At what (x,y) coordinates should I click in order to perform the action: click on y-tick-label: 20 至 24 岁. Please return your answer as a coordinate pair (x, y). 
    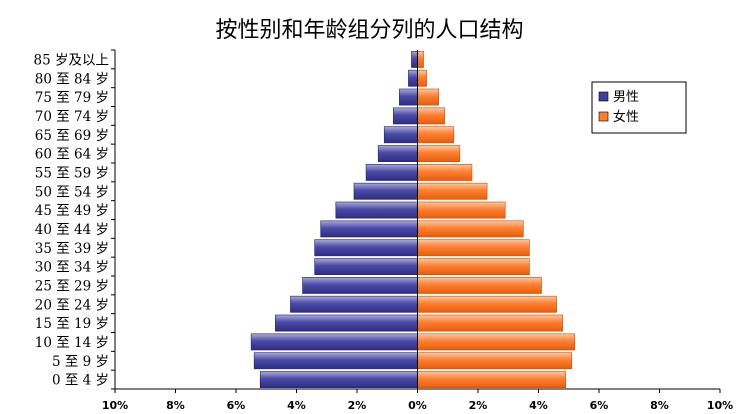
    Looking at the image, I should click on (72, 305).